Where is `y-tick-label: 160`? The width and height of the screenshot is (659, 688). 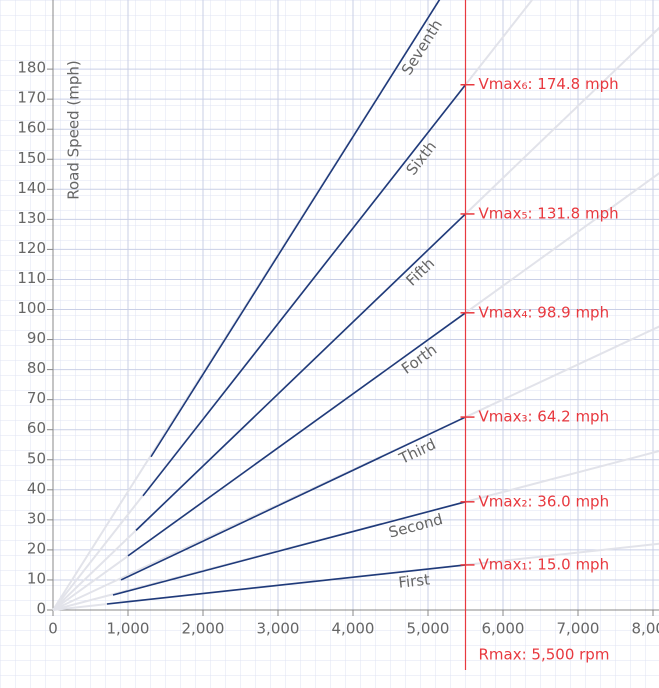 y-tick-label: 160 is located at coordinates (31, 128).